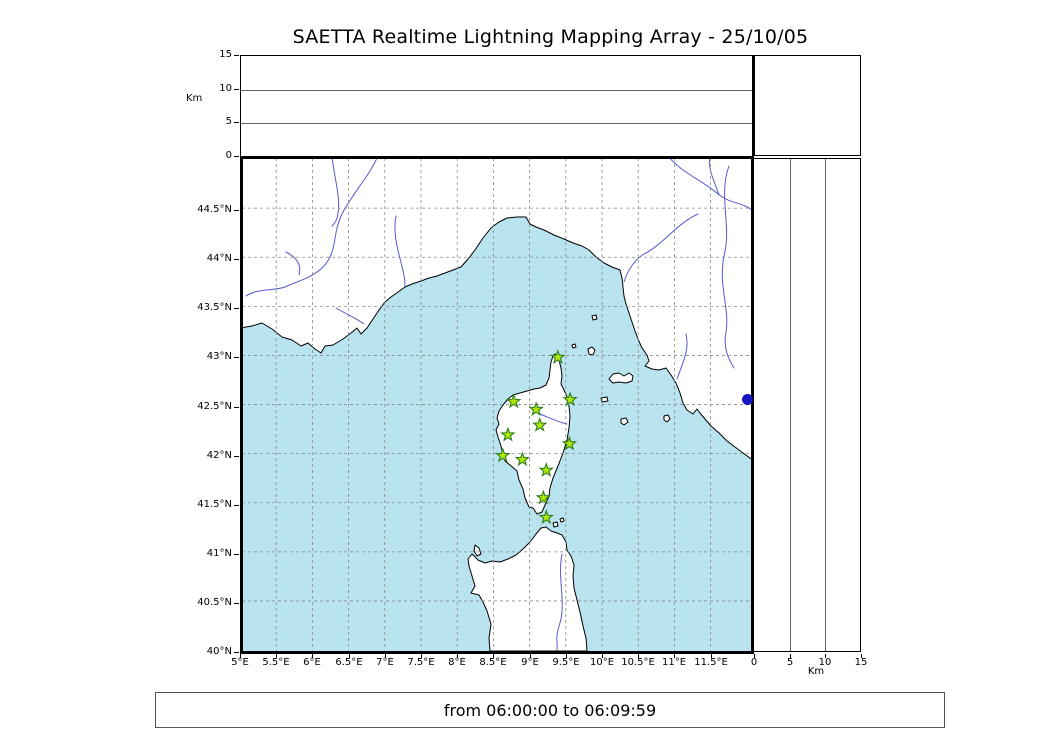  I want to click on asinara-islet, so click(477, 550).